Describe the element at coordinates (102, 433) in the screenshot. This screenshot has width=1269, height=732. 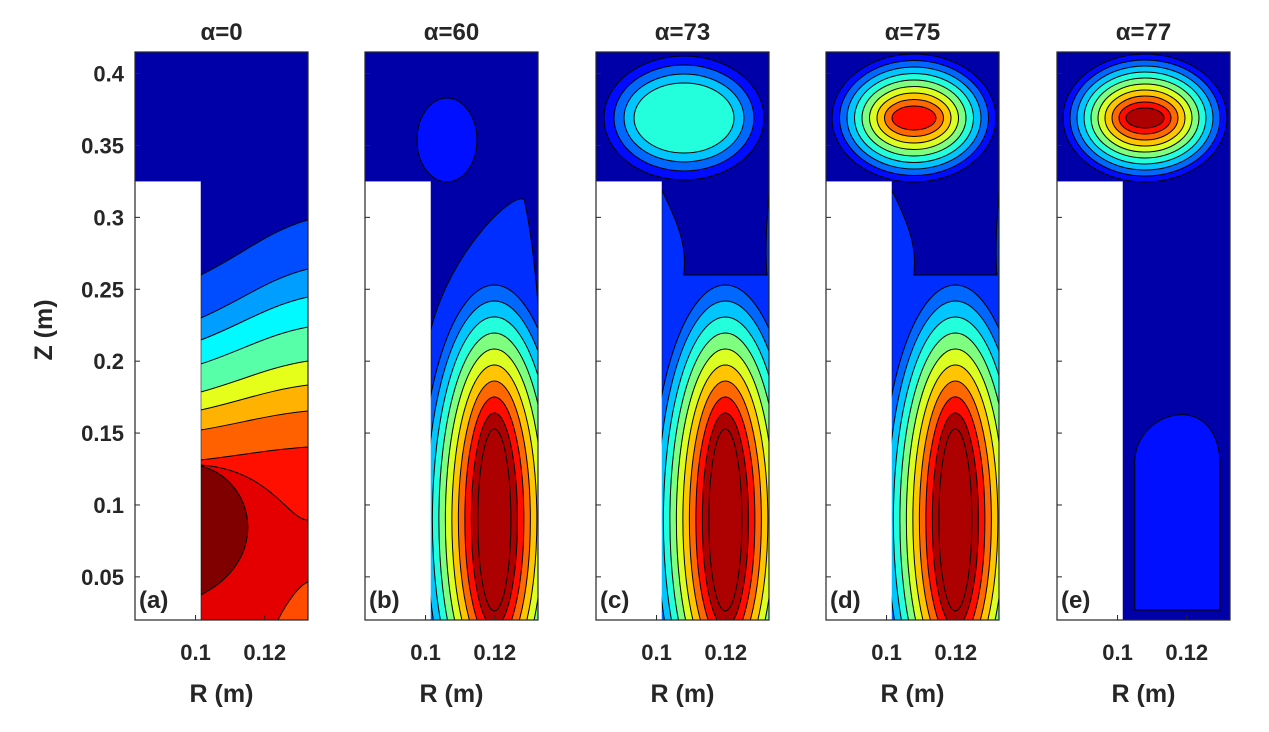
I see `y-tick-label: 0.15` at that location.